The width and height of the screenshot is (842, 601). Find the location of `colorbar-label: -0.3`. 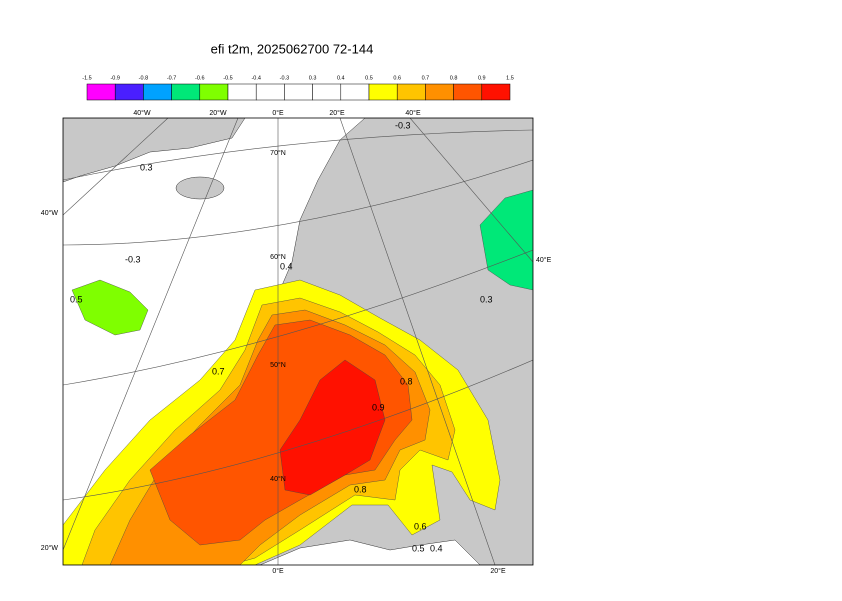

colorbar-label: -0.3 is located at coordinates (284, 78).